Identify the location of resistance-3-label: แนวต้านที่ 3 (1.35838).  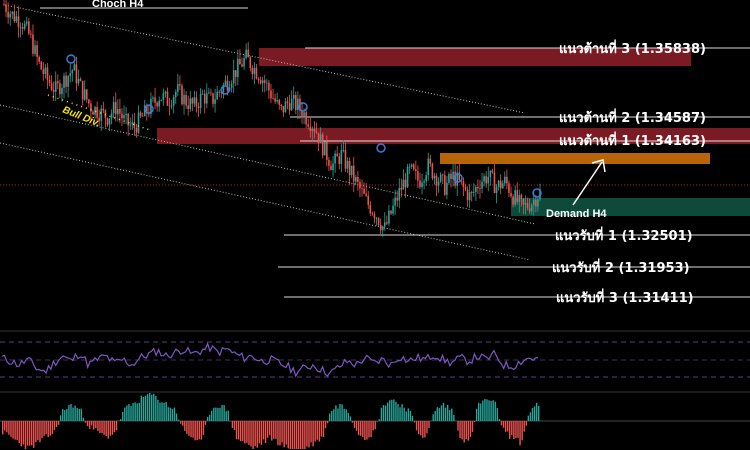
(632, 48).